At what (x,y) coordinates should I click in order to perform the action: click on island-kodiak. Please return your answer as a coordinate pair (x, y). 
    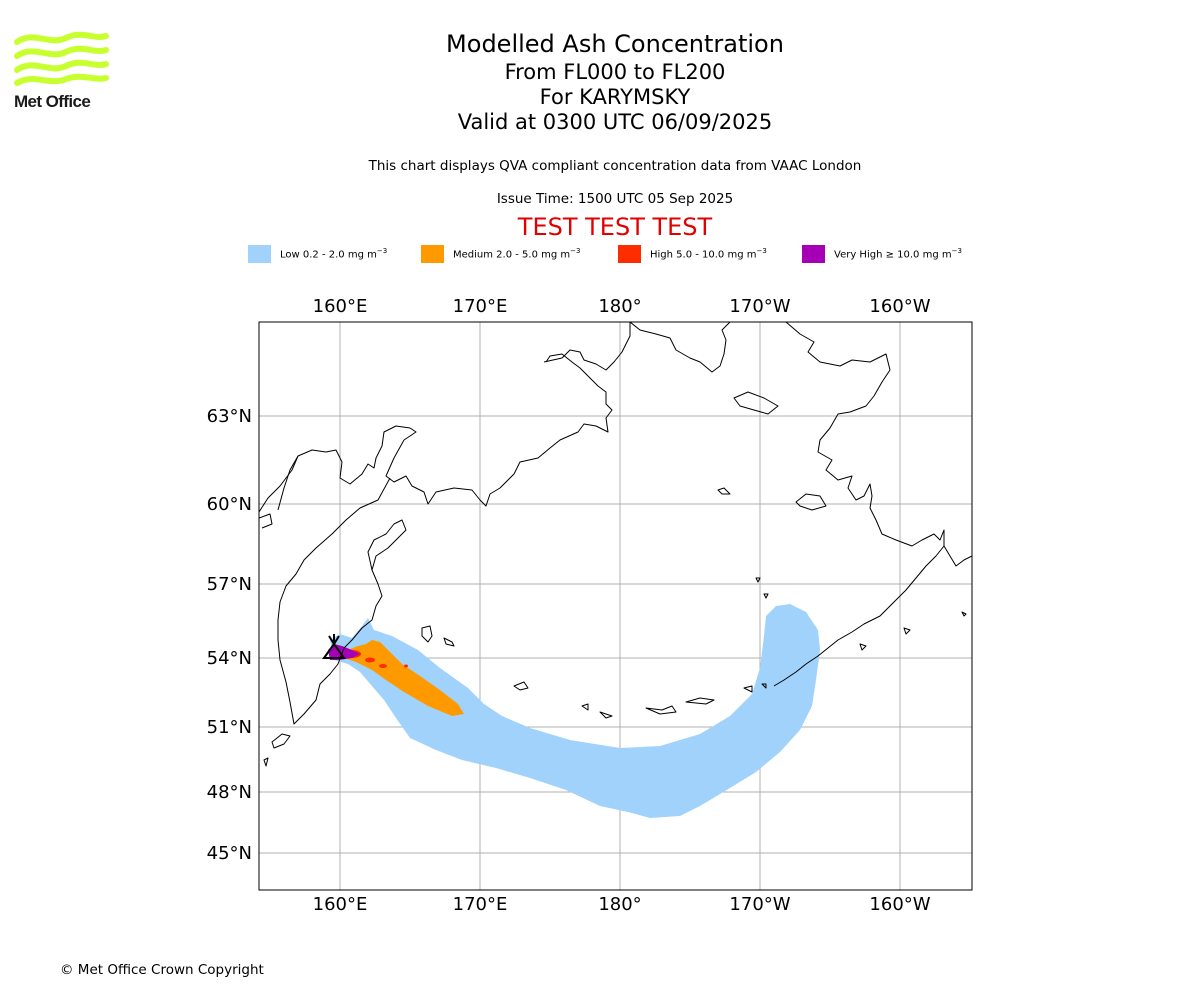
    Looking at the image, I should click on (885, 639).